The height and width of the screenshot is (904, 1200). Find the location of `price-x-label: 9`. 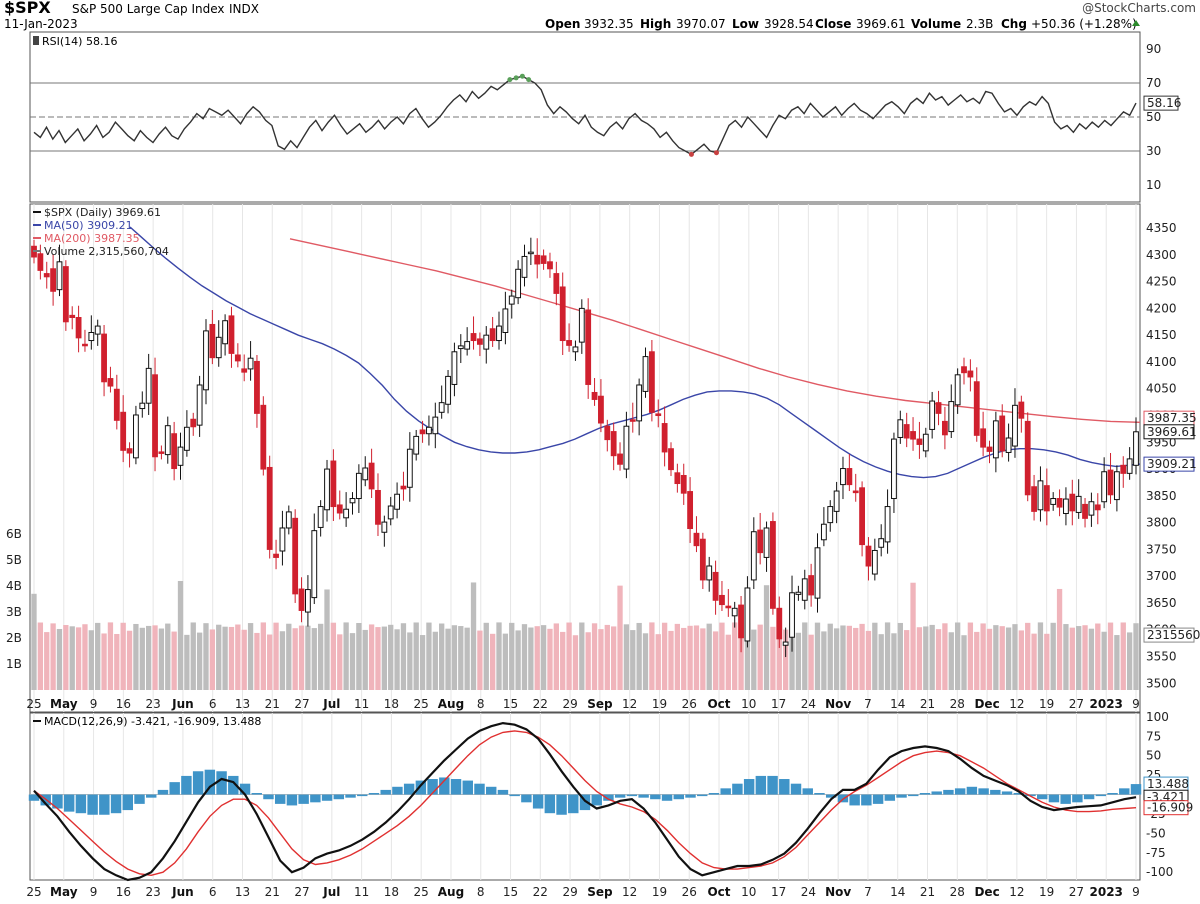

price-x-label: 9 is located at coordinates (1136, 704).